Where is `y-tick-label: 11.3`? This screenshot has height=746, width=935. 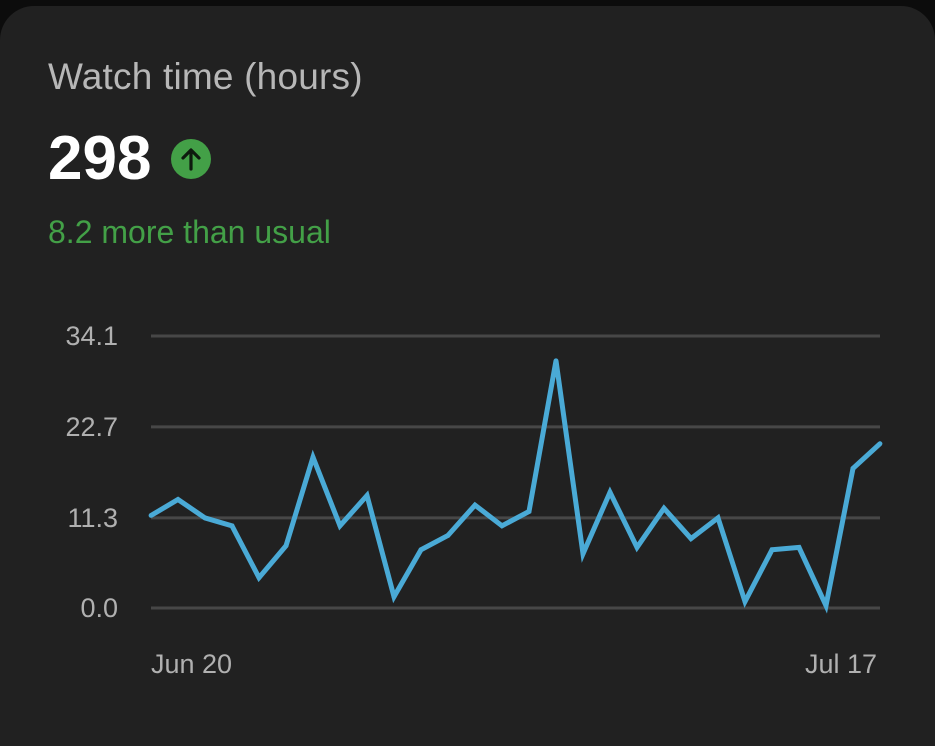 y-tick-label: 11.3 is located at coordinates (92, 518).